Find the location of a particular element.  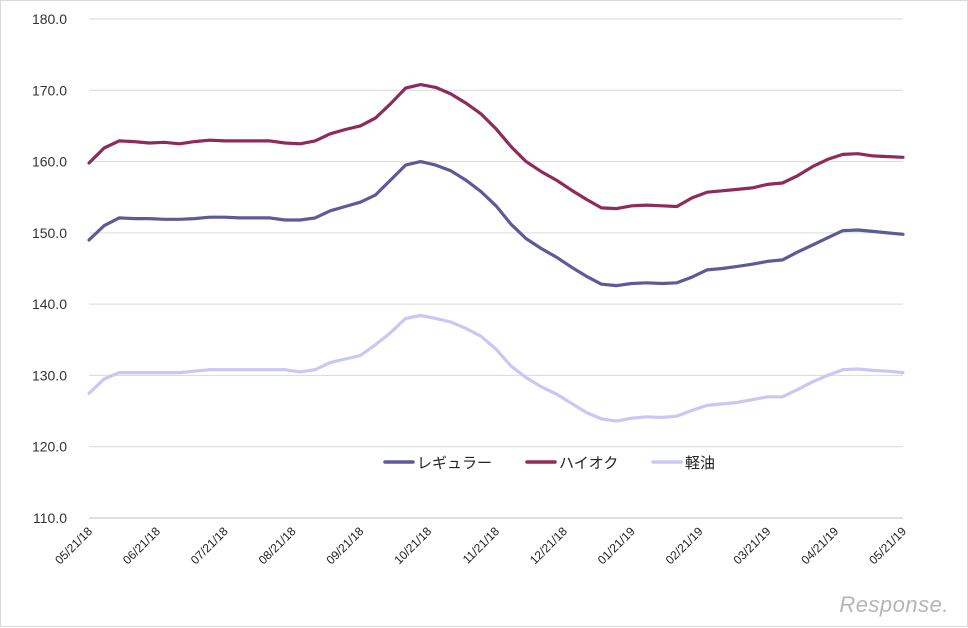

x-tick-label: 10/21/18 is located at coordinates (412, 545).